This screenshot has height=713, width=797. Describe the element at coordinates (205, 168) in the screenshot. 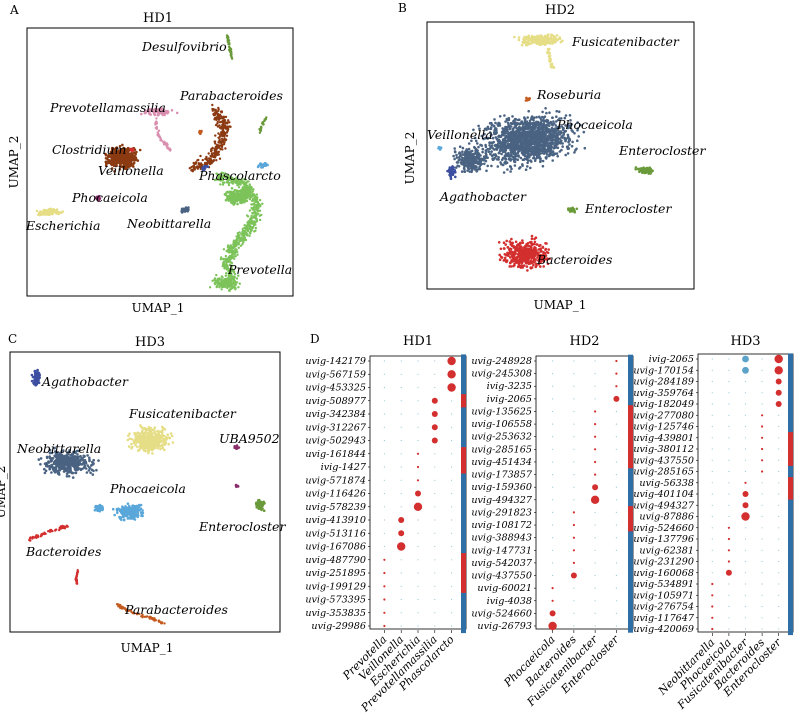

I see `cluster-navy-small` at that location.